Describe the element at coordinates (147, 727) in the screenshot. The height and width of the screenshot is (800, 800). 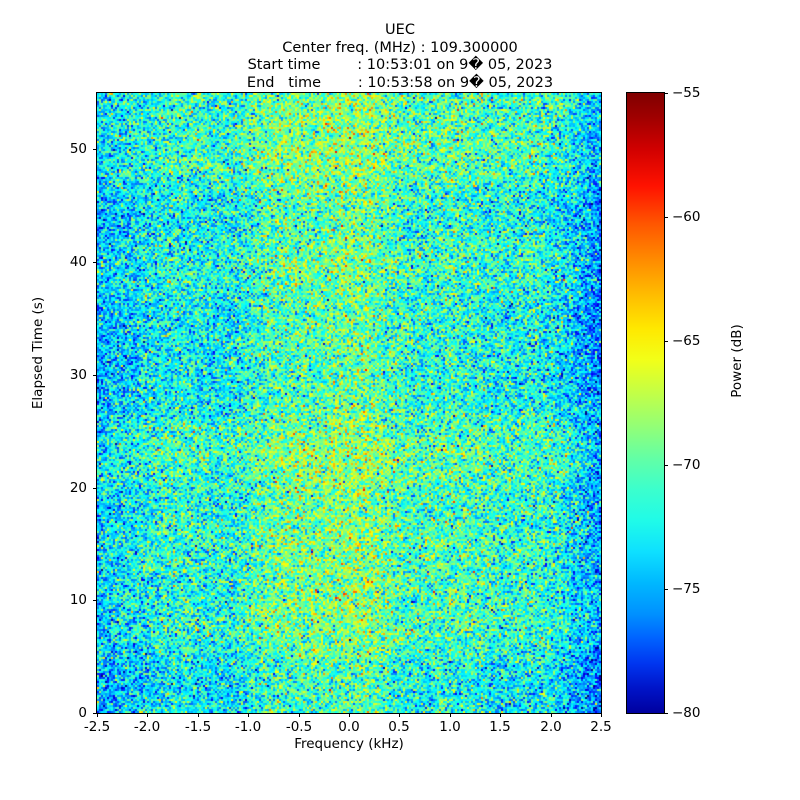
I see `x-tick-label: -2.0` at that location.